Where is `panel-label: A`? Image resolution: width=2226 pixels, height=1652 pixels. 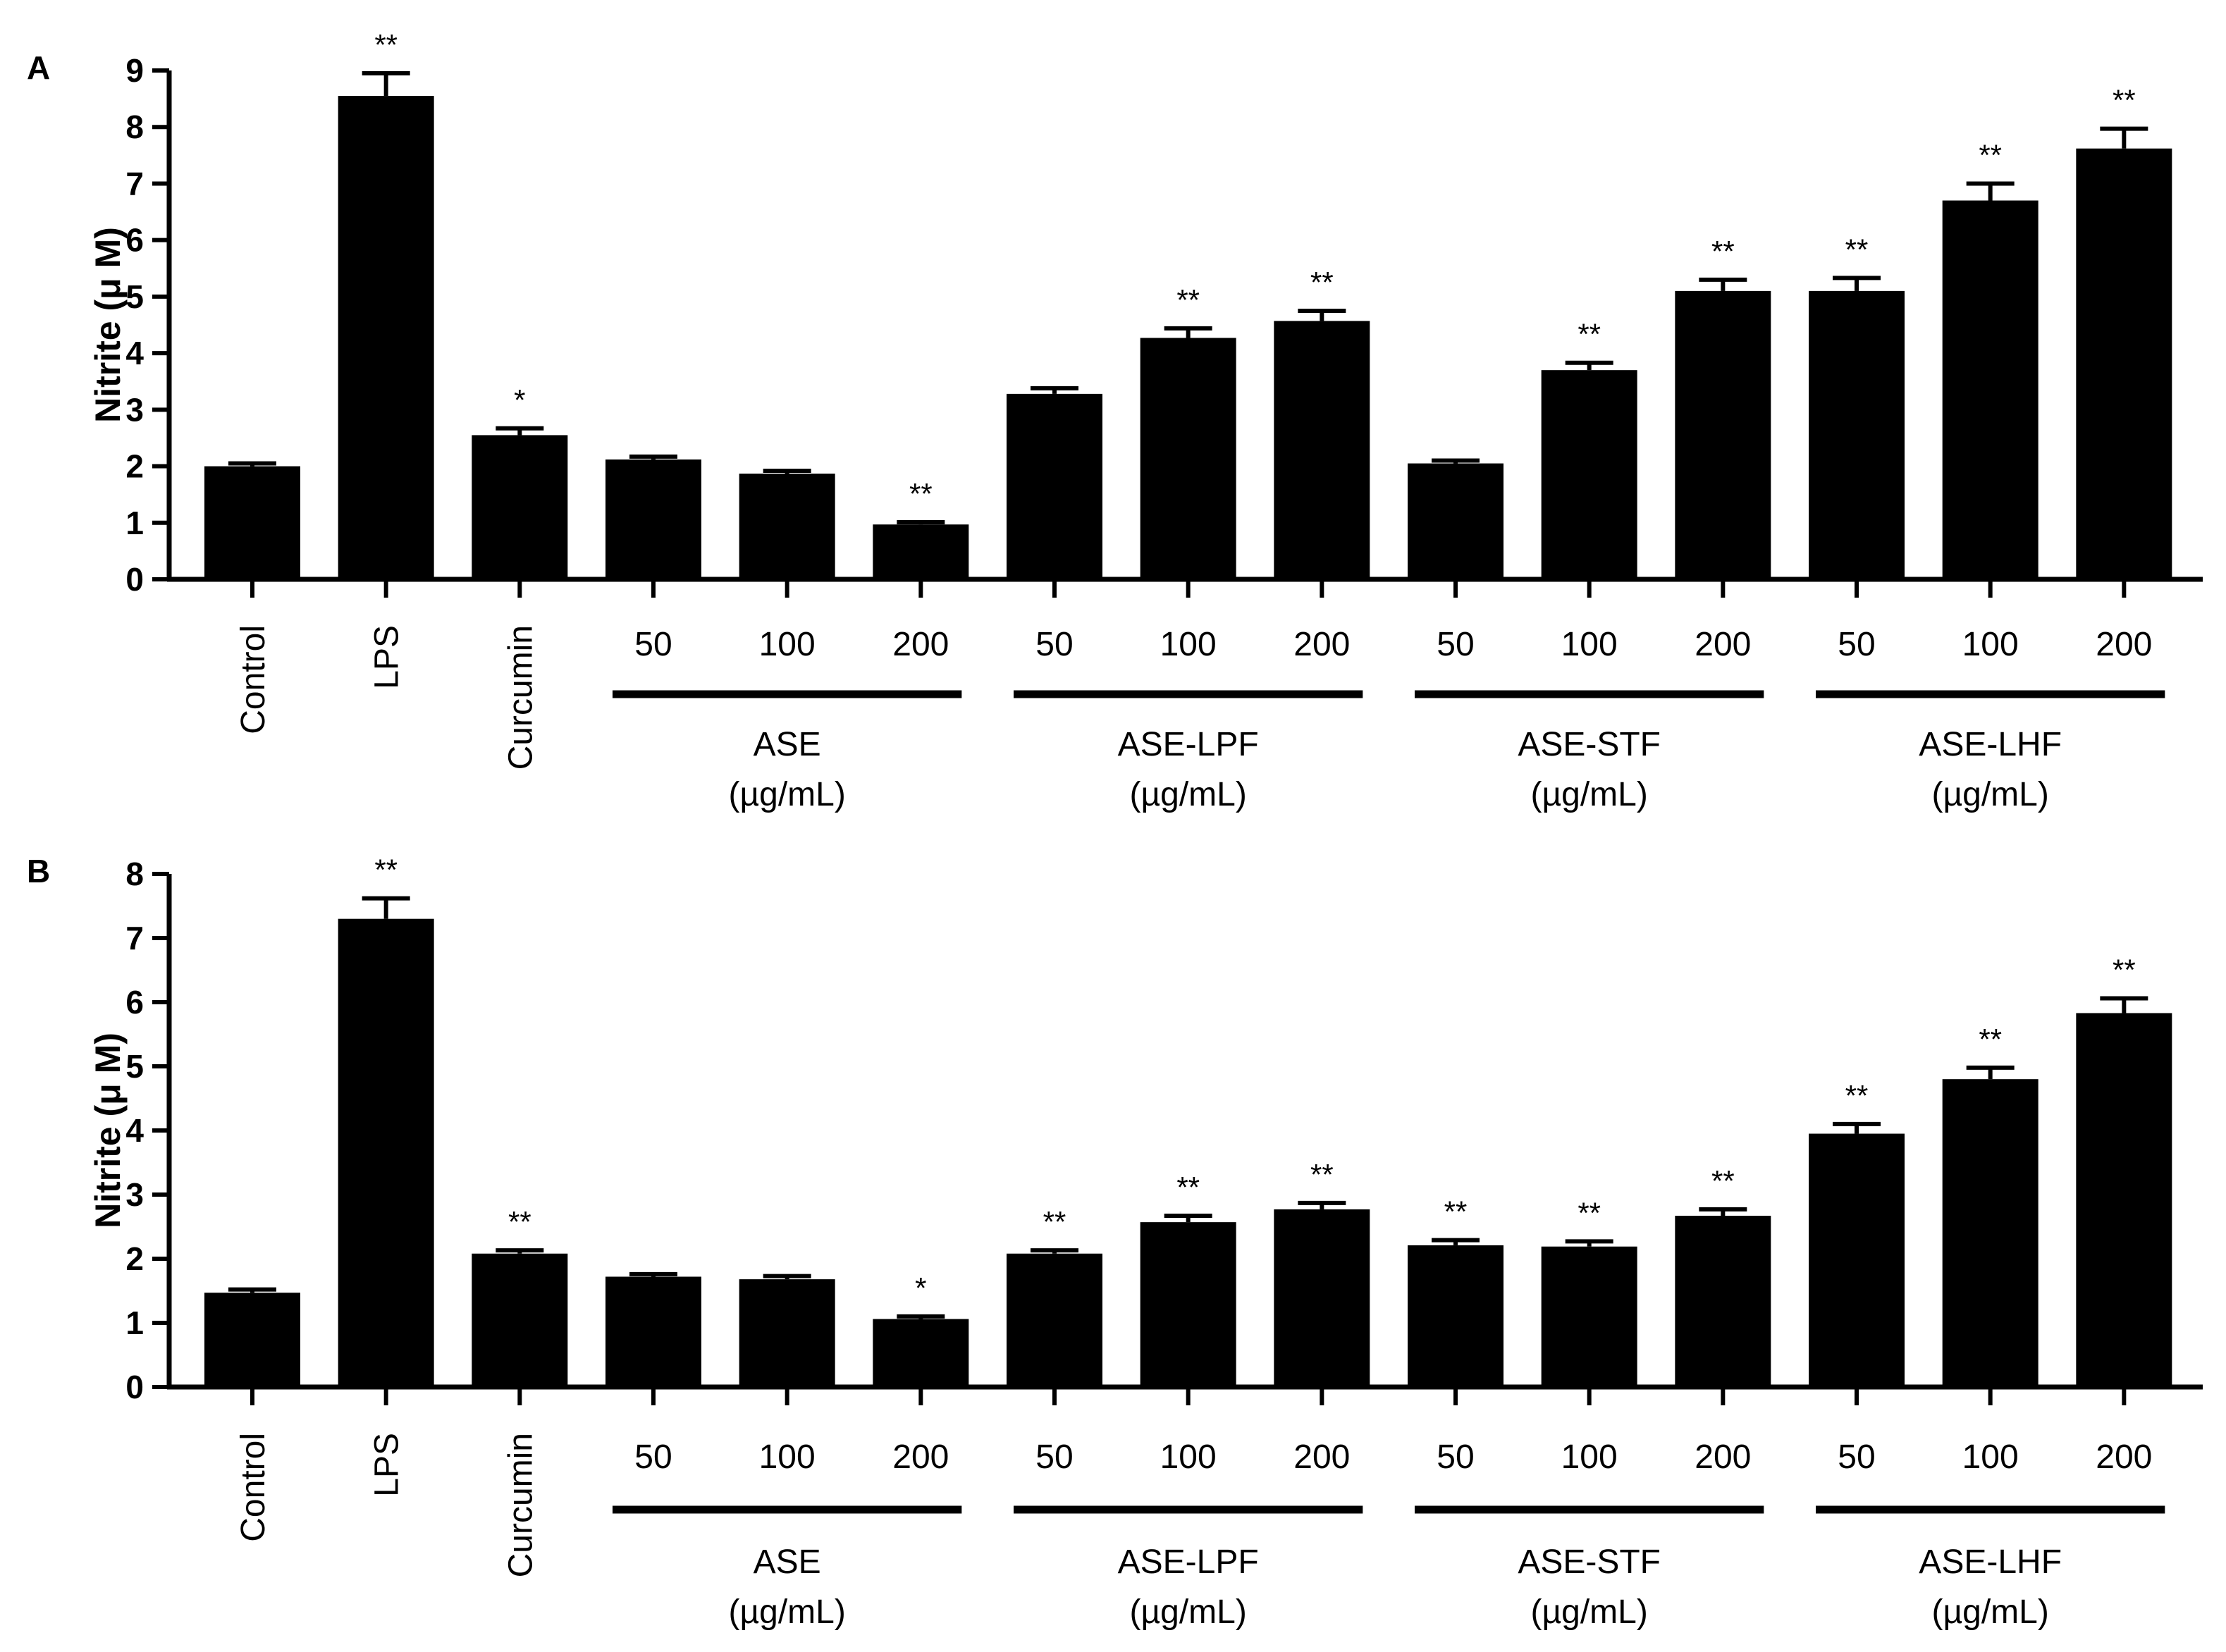 panel-label: A is located at coordinates (38, 67).